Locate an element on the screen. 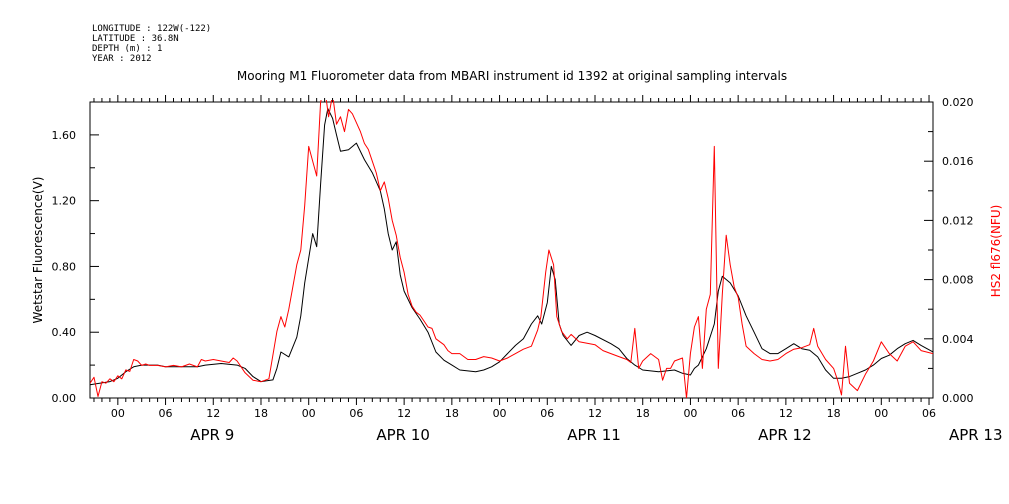 Image resolution: width=1009 pixels, height=504 pixels. y-right-tick-label: 0.012 is located at coordinates (958, 220).